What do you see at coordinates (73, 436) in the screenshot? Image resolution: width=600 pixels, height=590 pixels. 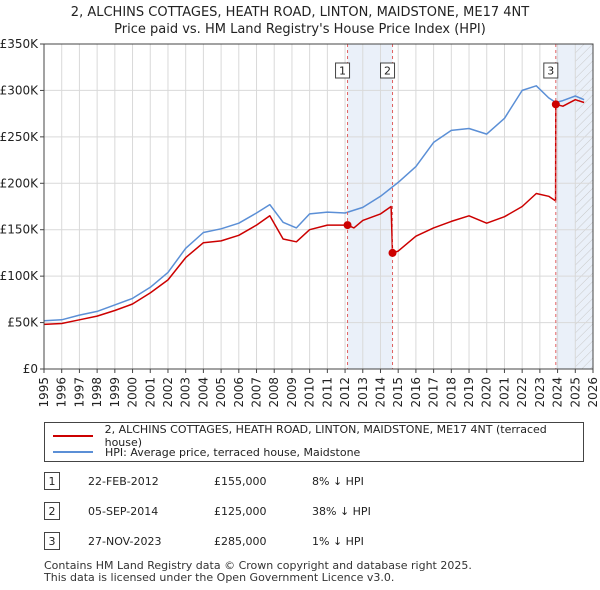 I see `legend-line-property` at bounding box center [73, 436].